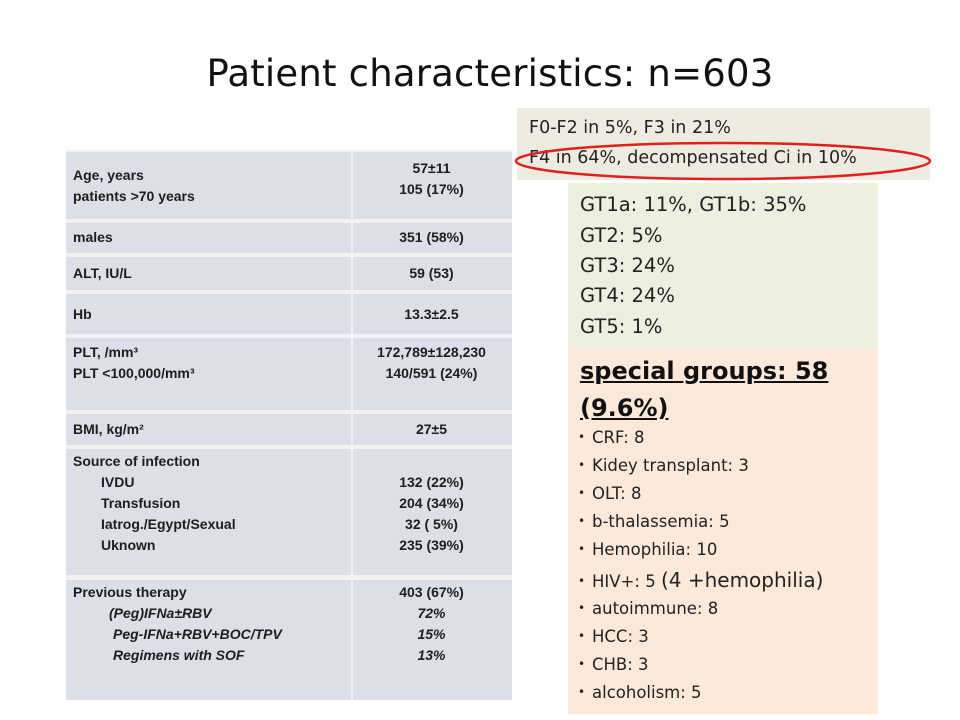 The height and width of the screenshot is (720, 960). What do you see at coordinates (431, 524) in the screenshot?
I see `source-item-value: 32 ( 5%)` at bounding box center [431, 524].